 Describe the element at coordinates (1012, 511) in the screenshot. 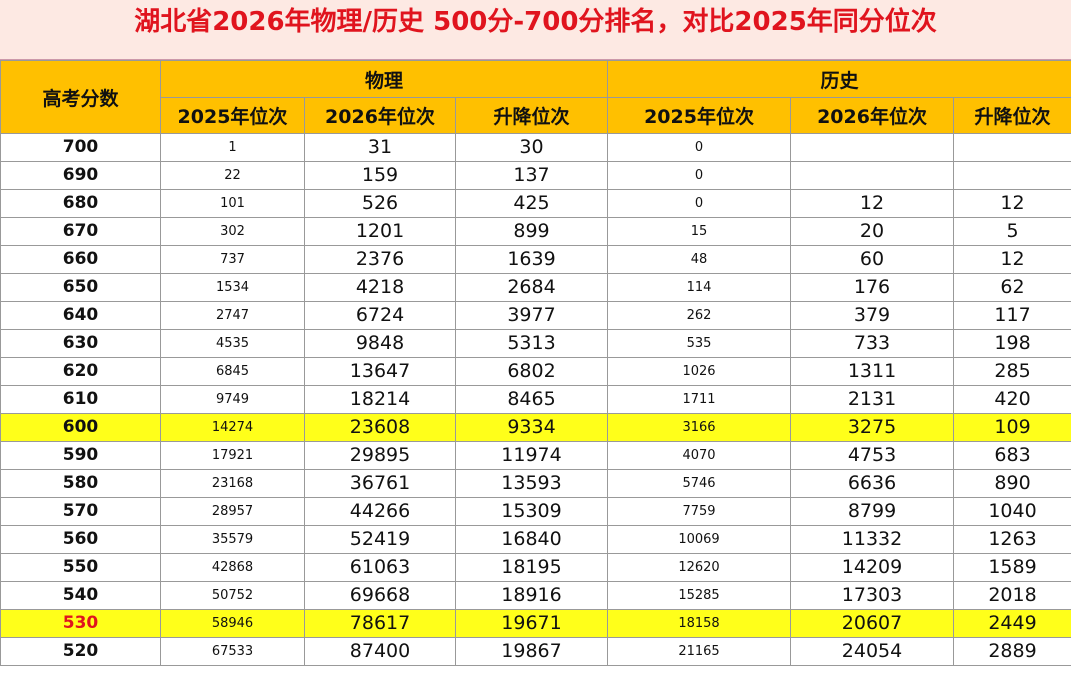

I see `value-cell: 1040` at that location.